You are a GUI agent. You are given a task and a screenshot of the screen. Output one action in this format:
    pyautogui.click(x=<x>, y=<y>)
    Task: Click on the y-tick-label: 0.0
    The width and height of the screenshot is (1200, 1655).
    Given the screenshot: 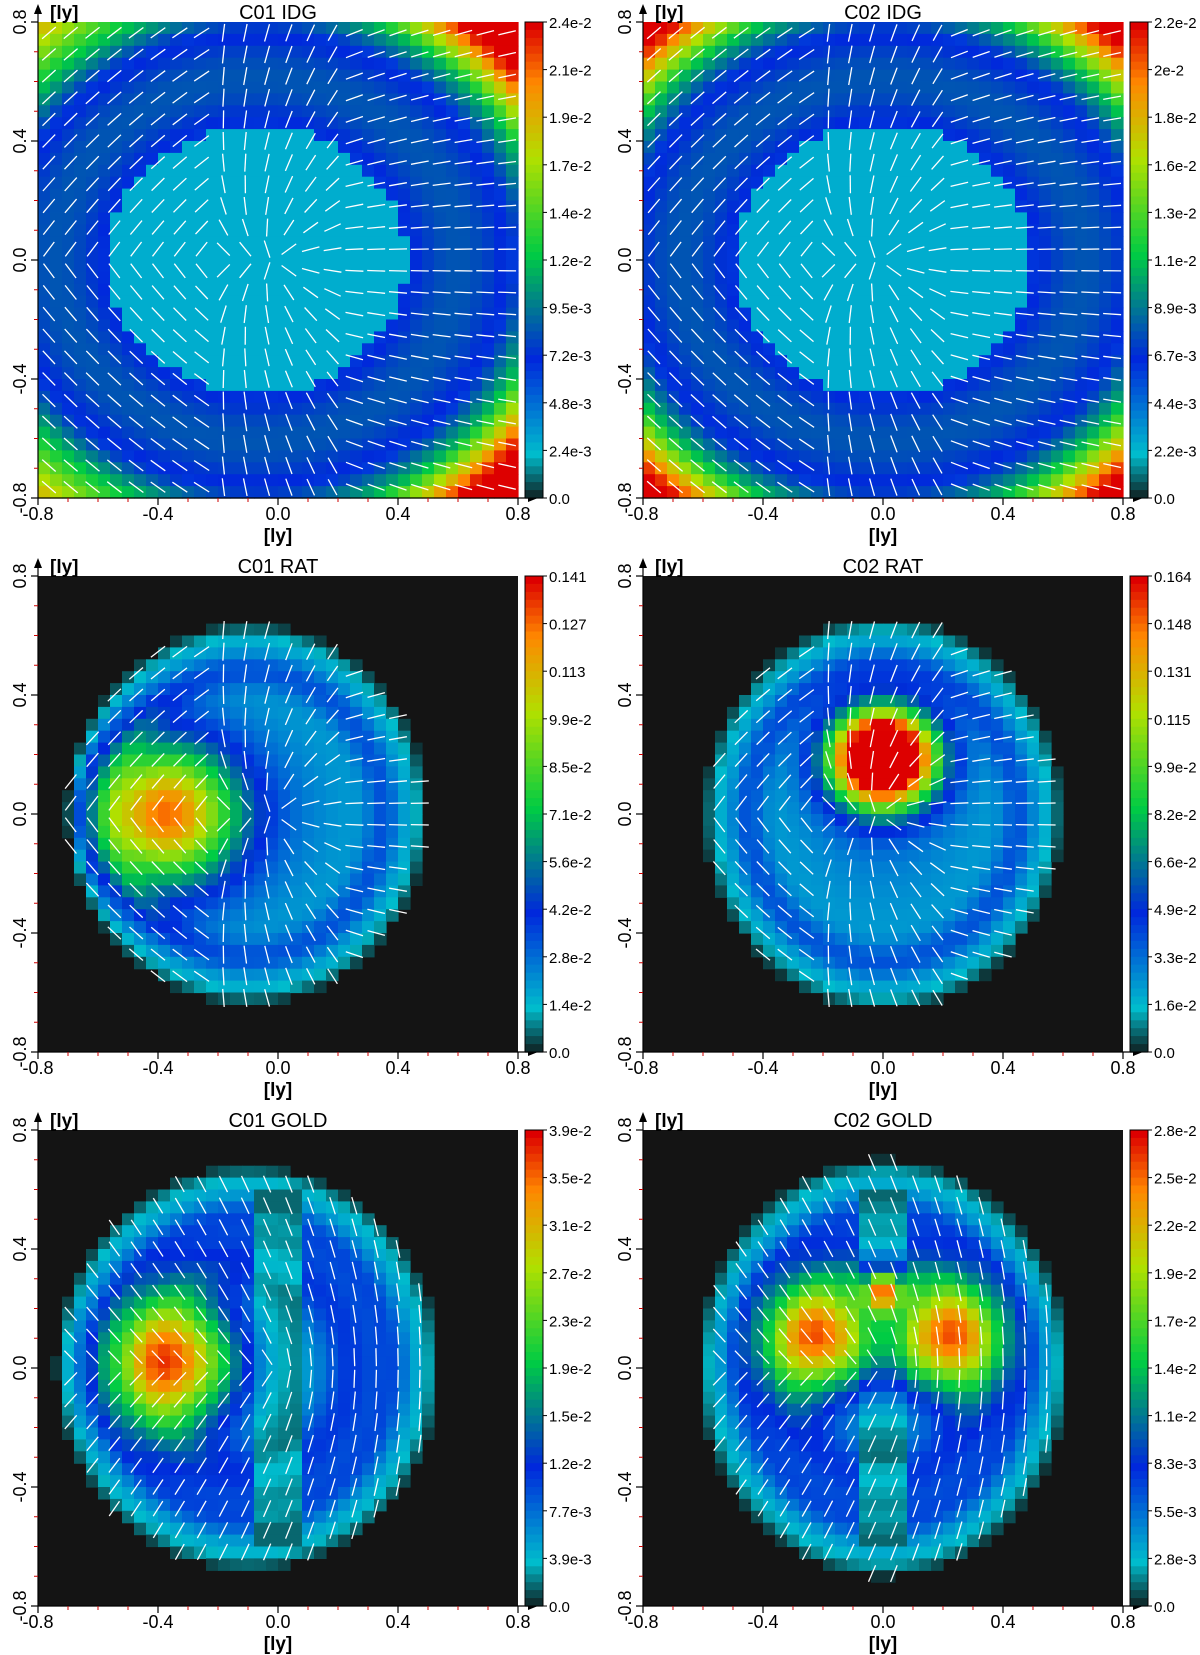 What is the action you would take?
    pyautogui.click(x=625, y=259)
    